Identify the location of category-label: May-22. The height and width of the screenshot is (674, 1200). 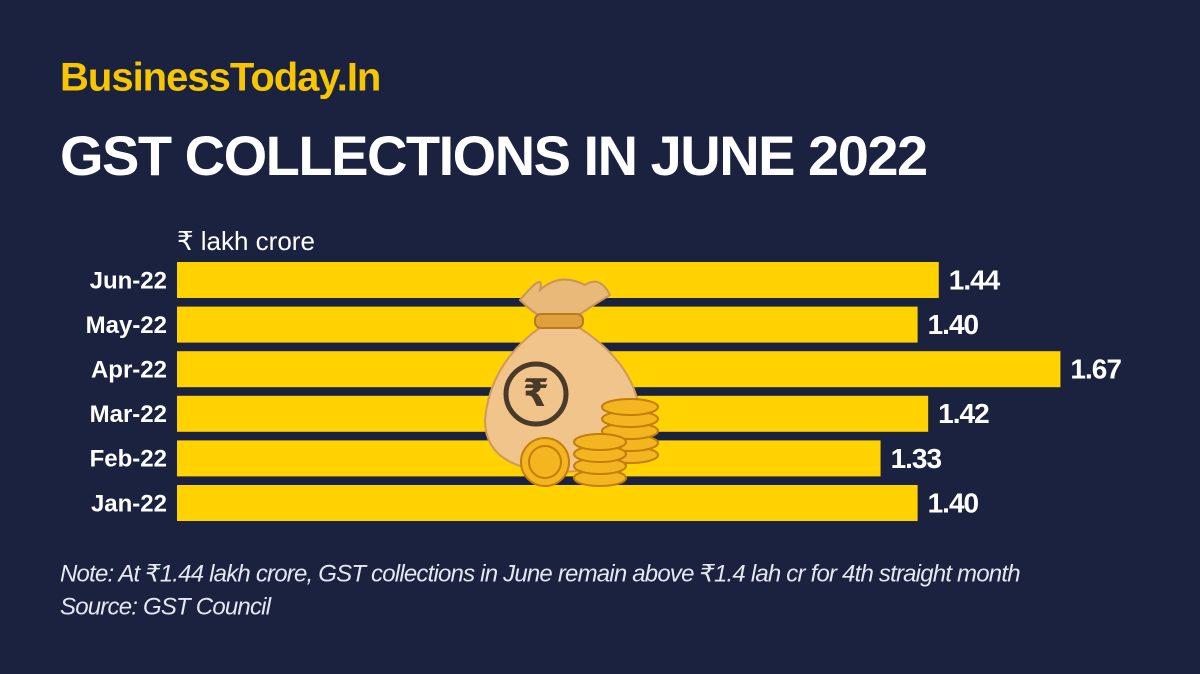
(126, 325).